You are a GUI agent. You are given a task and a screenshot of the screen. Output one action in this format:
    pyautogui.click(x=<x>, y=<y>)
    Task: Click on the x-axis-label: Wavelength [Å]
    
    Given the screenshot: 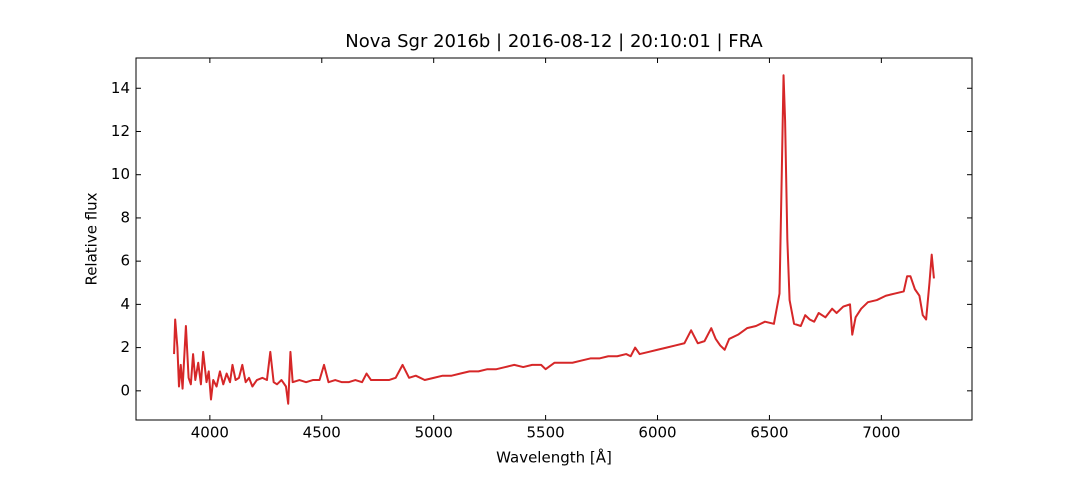 What is the action you would take?
    pyautogui.click(x=554, y=457)
    